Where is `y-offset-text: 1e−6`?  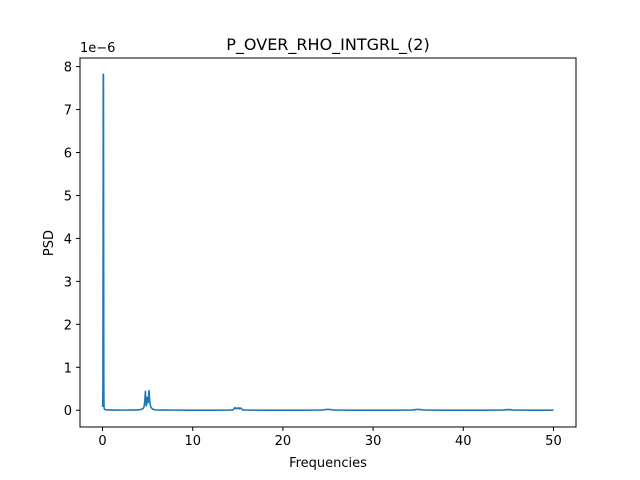 y-offset-text: 1e−6 is located at coordinates (97, 48).